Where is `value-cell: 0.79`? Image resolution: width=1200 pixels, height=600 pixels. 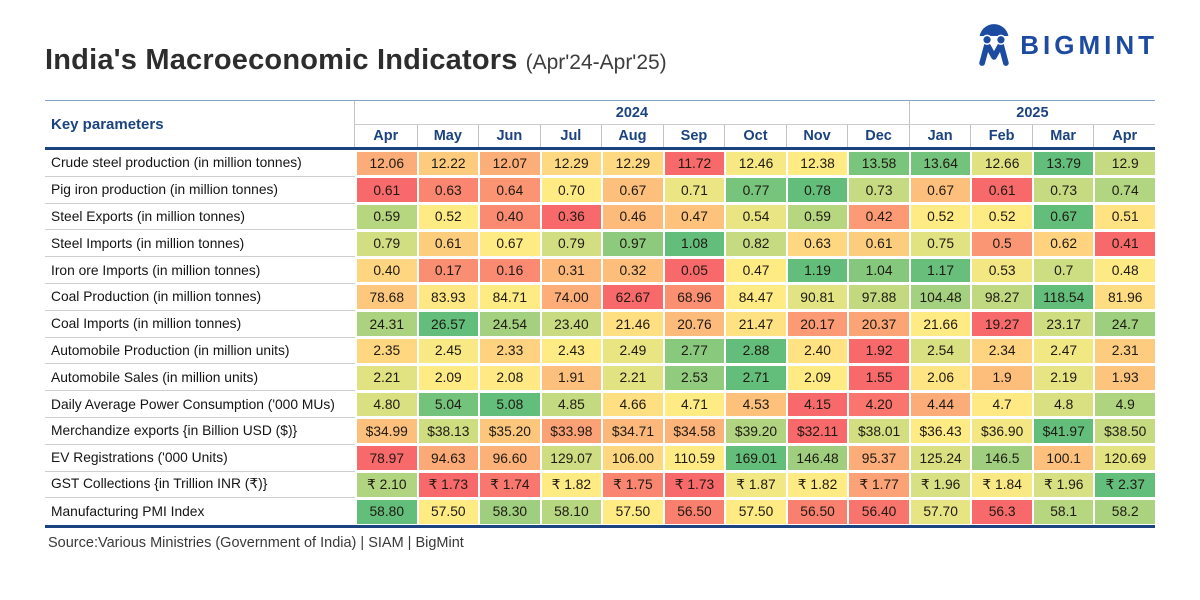 value-cell: 0.79 is located at coordinates (571, 243).